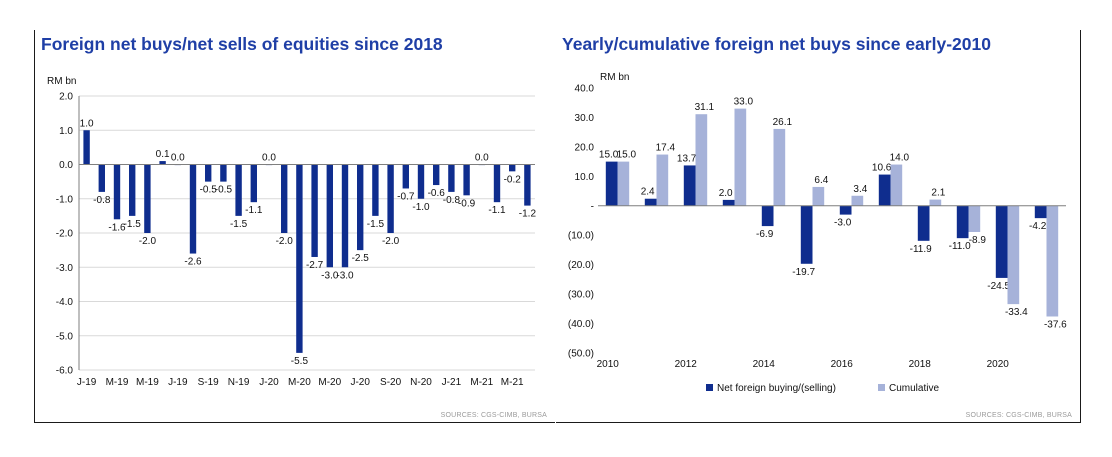 Image resolution: width=1112 pixels, height=457 pixels. What do you see at coordinates (329, 382) in the screenshot?
I see `left-x-tick-label: M-20` at bounding box center [329, 382].